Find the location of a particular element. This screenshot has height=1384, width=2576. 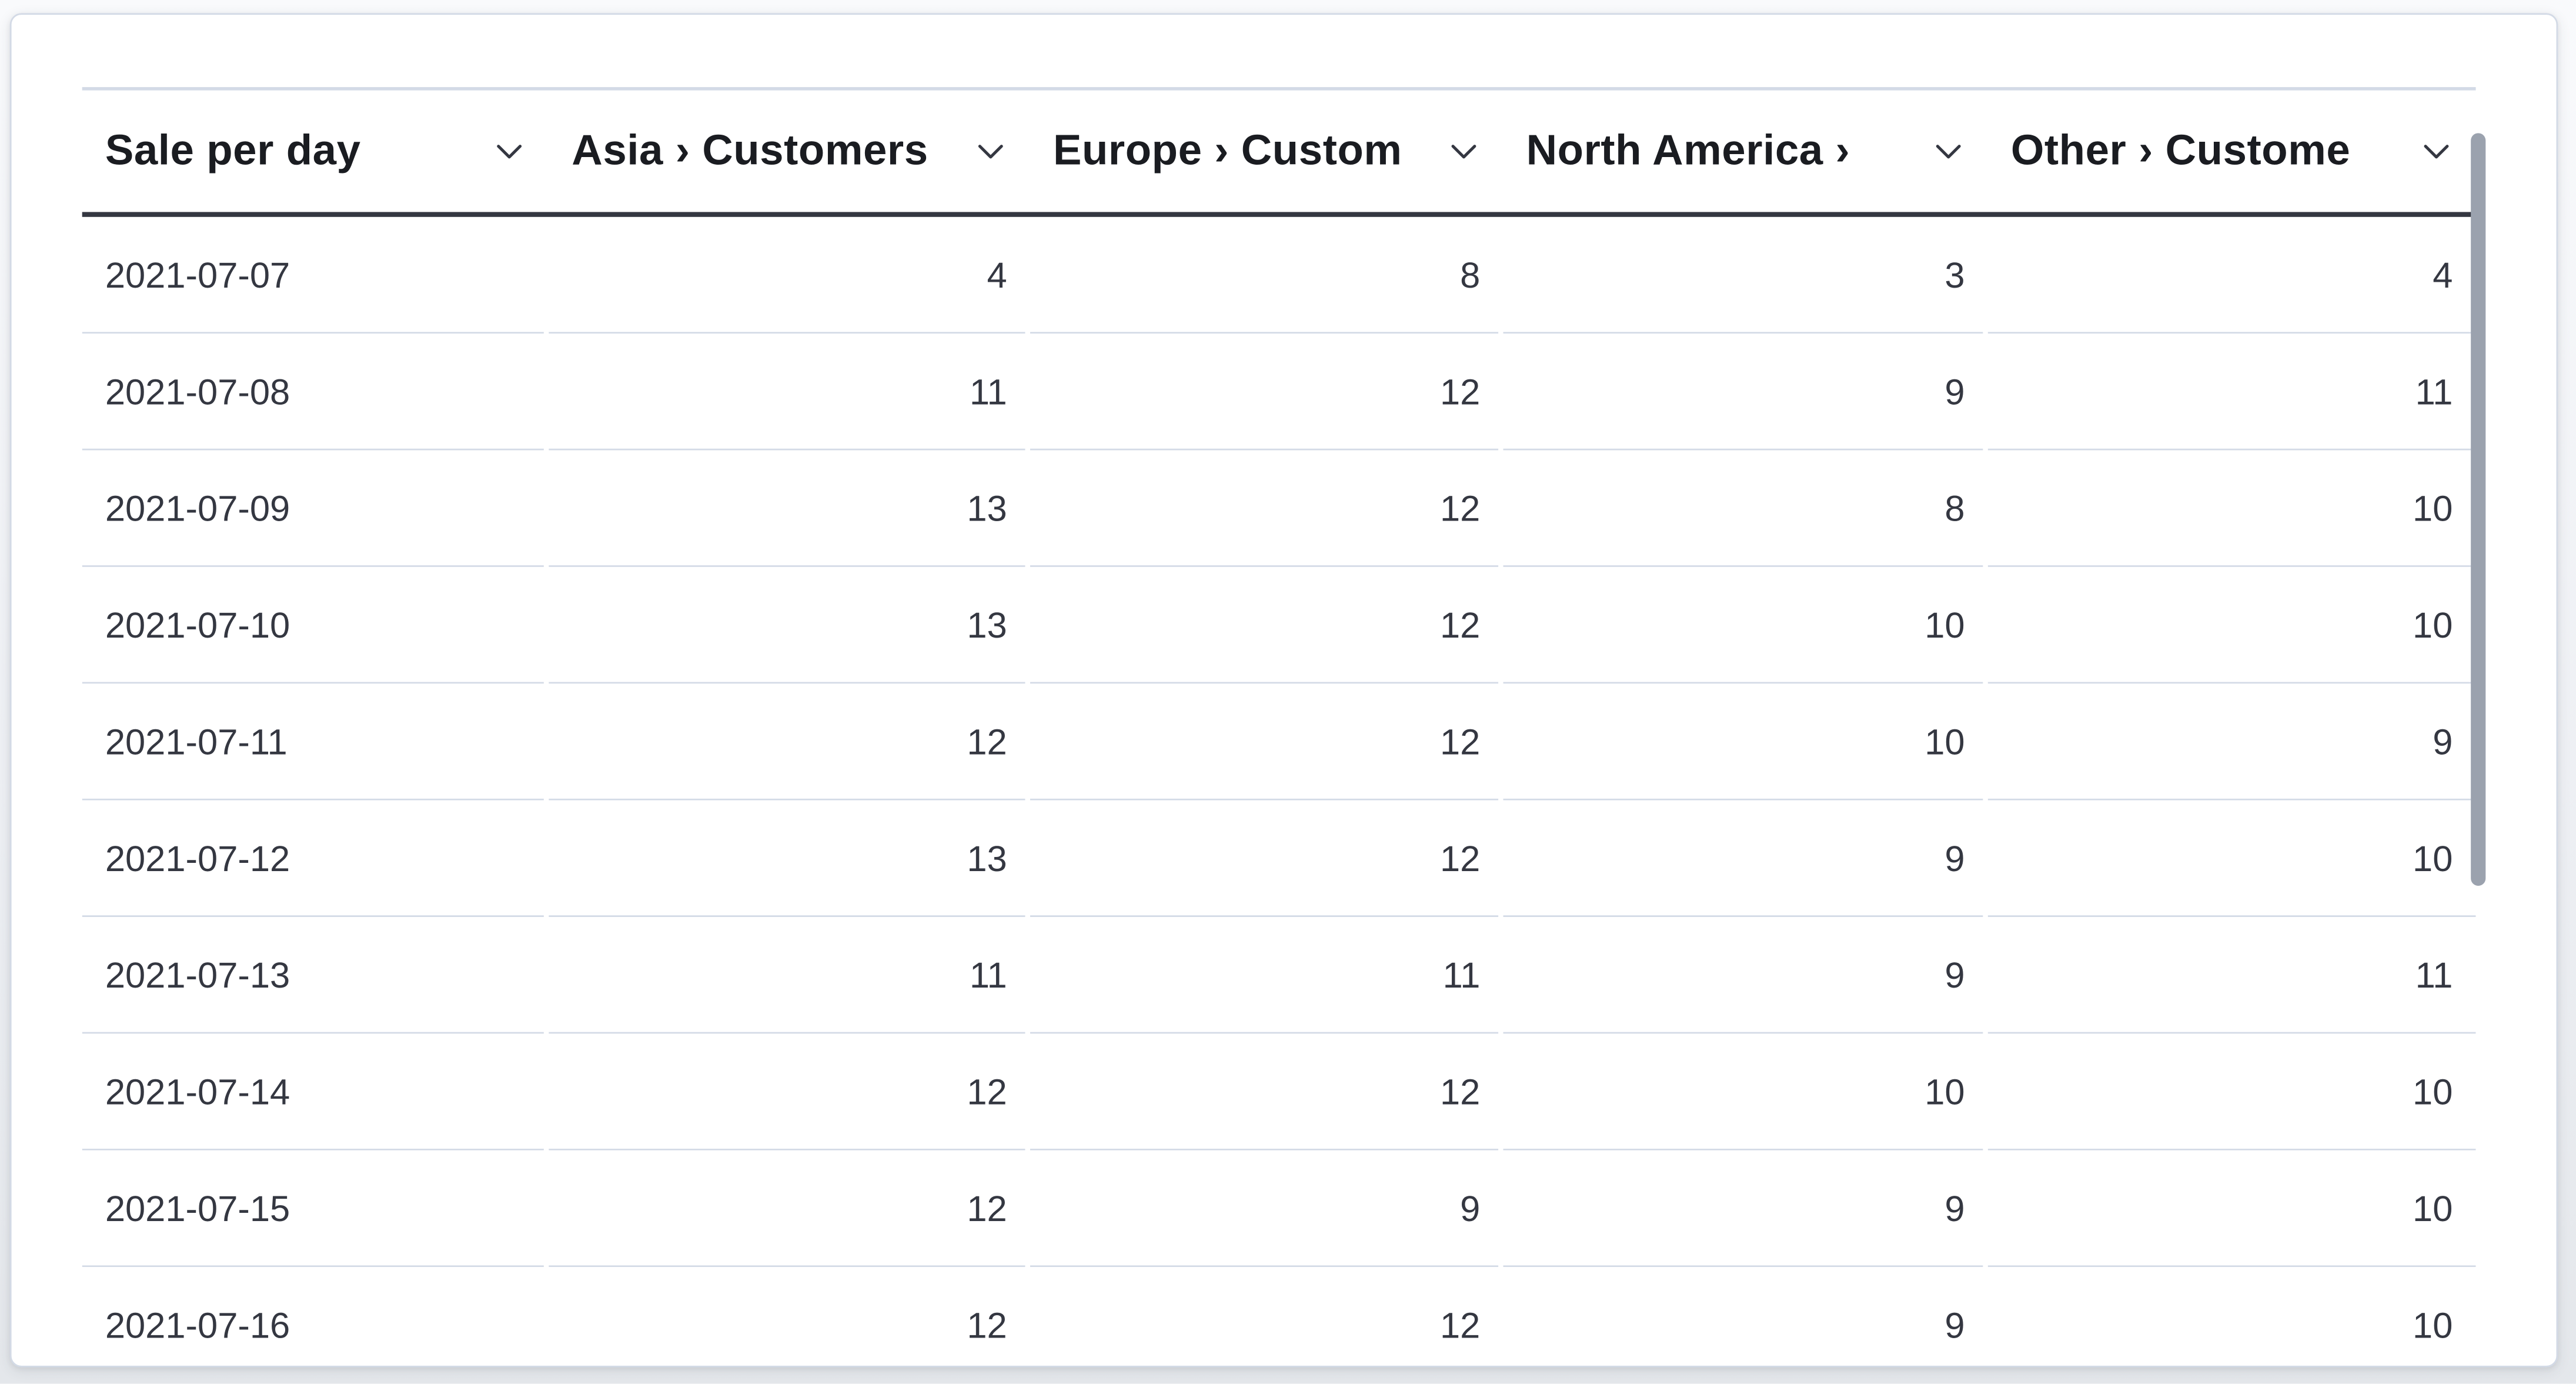

table-row: 2021-07-13 11 11 9 11 is located at coordinates (1279, 975).